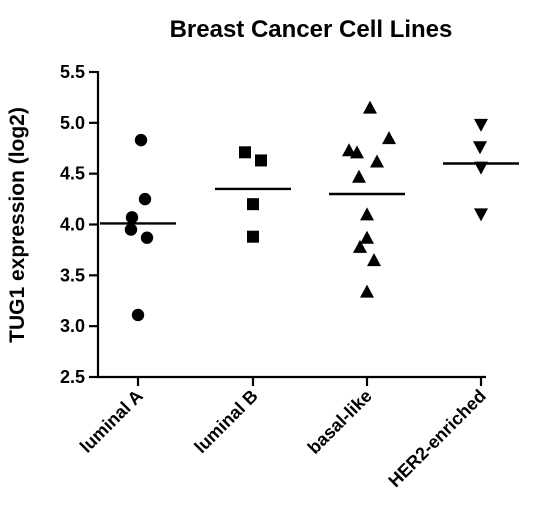 Image resolution: width=550 pixels, height=528 pixels. What do you see at coordinates (111, 421) in the screenshot?
I see `x-tick-label: luminal A` at bounding box center [111, 421].